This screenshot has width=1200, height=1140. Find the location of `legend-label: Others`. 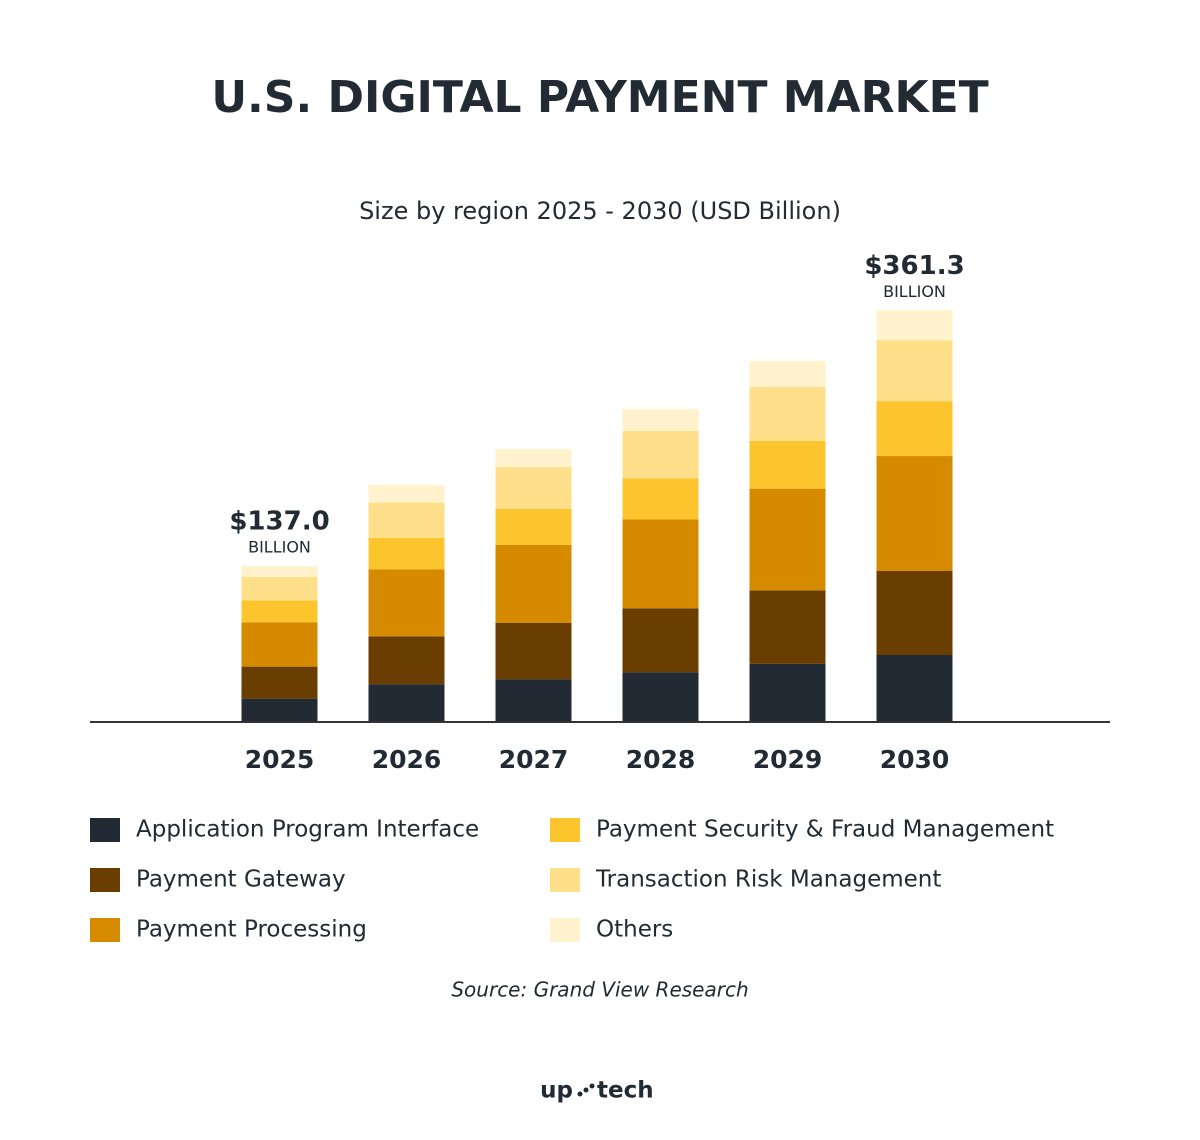

legend-label: Others is located at coordinates (634, 930).